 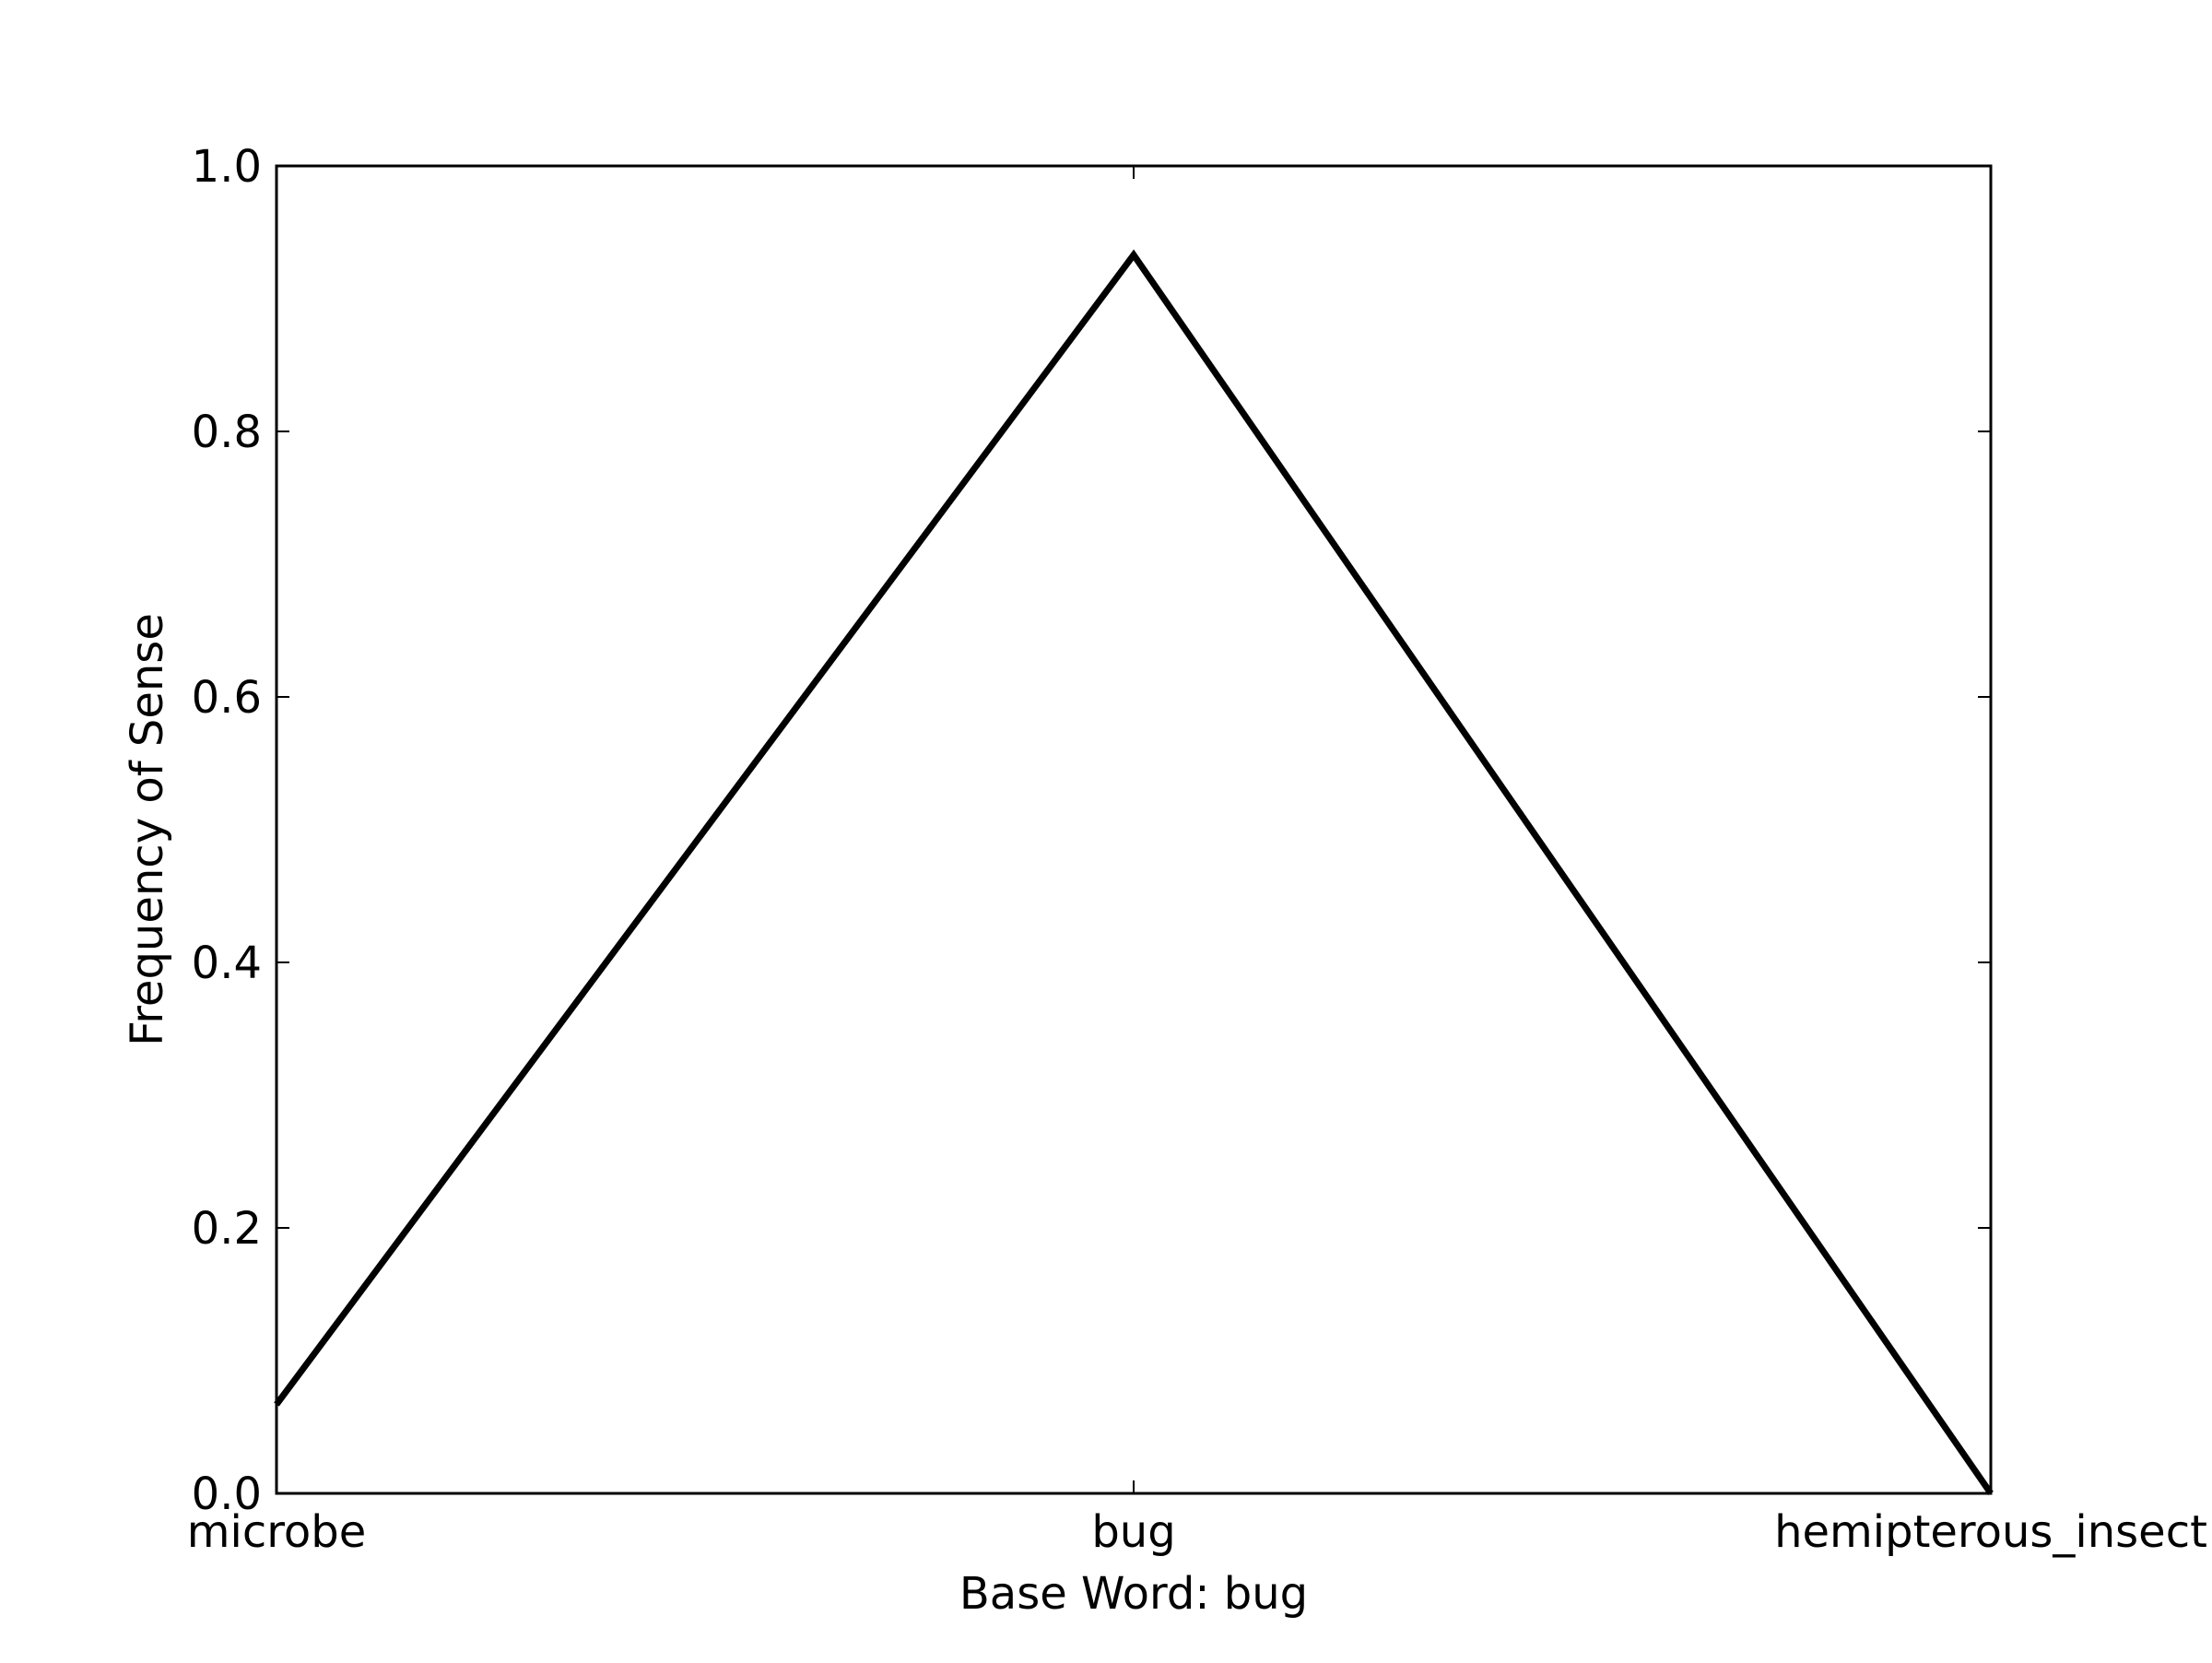 I want to click on y-tick-label: 1.0, so click(x=227, y=167).